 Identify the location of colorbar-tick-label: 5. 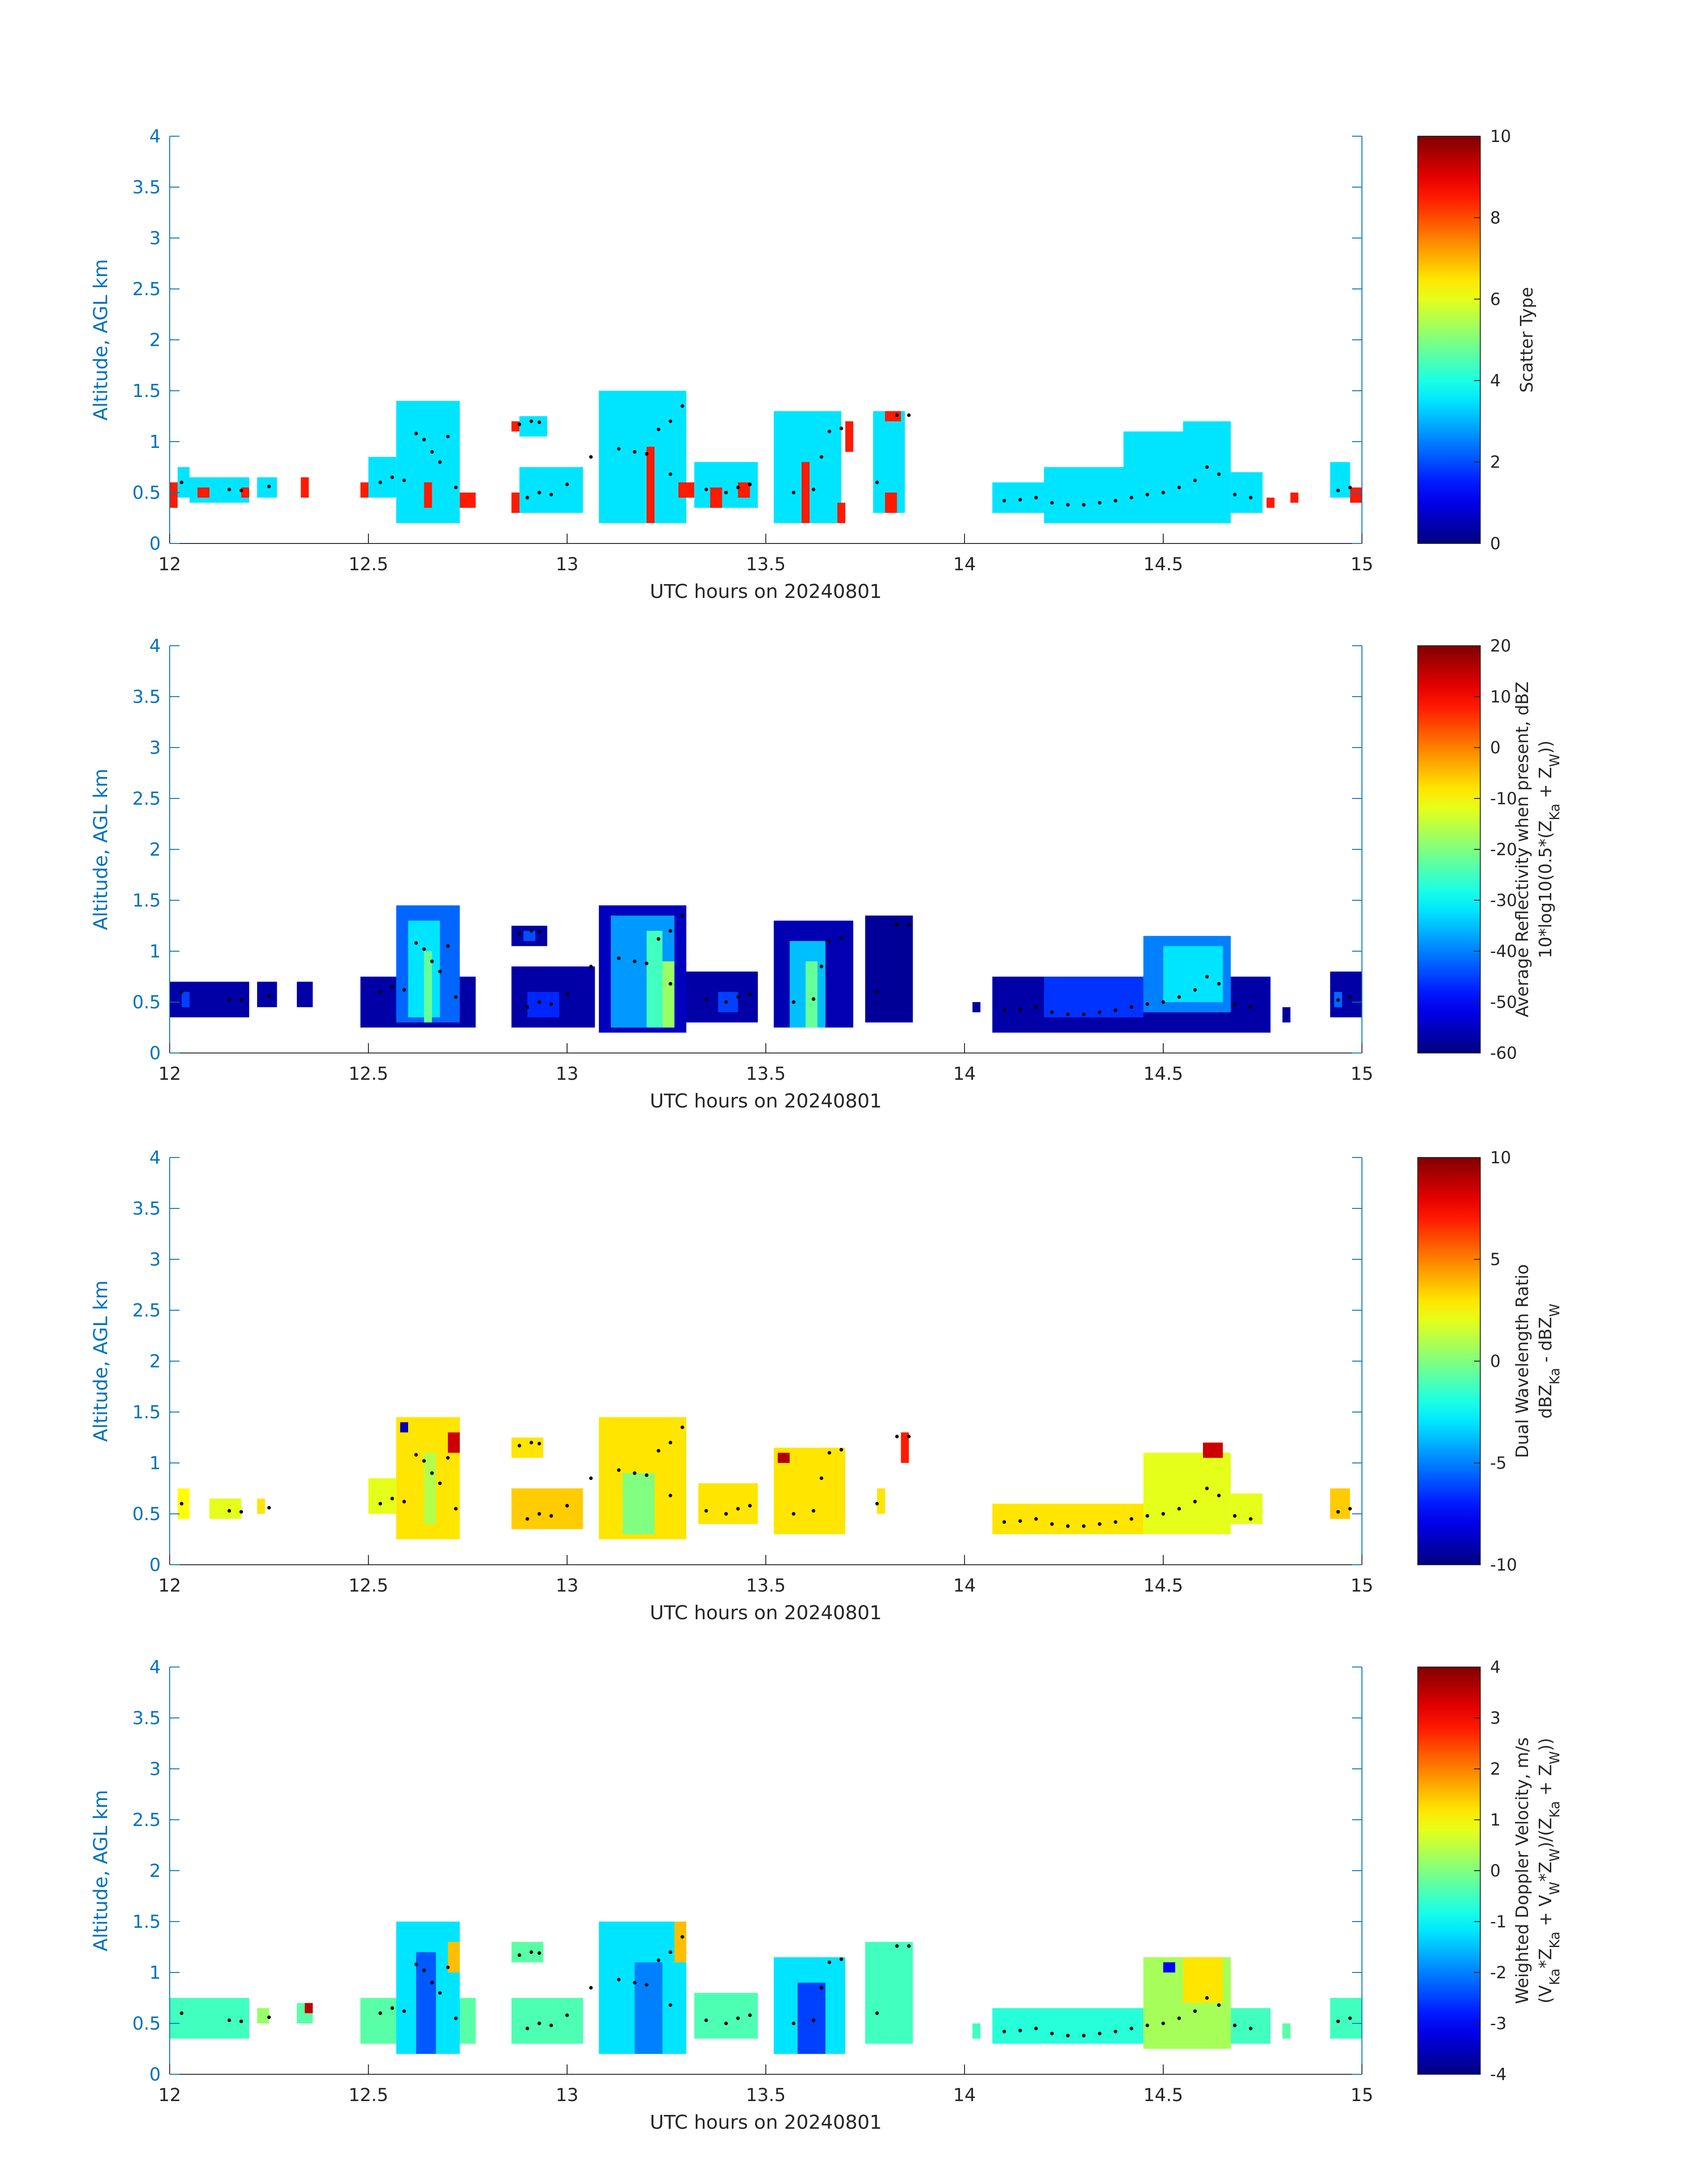
(1495, 1259).